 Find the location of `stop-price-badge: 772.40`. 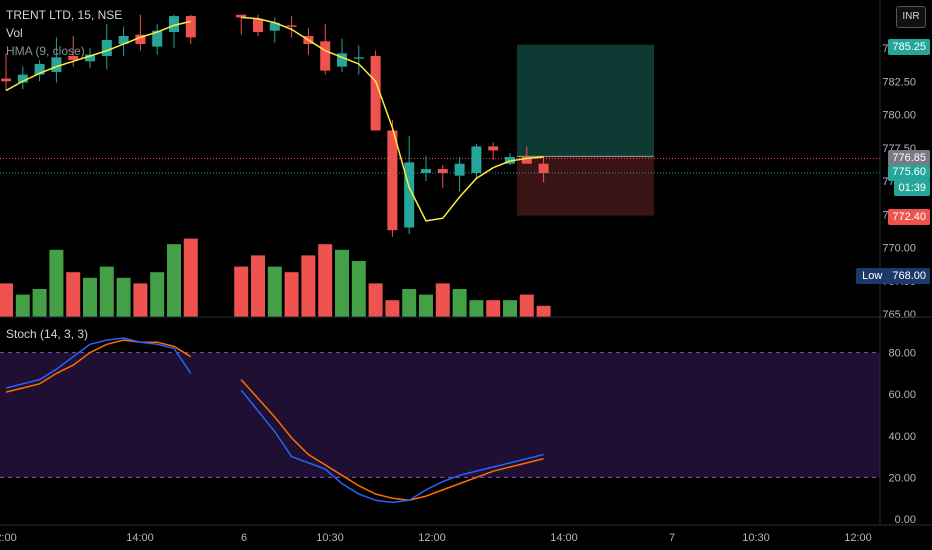

stop-price-badge: 772.40 is located at coordinates (909, 217).